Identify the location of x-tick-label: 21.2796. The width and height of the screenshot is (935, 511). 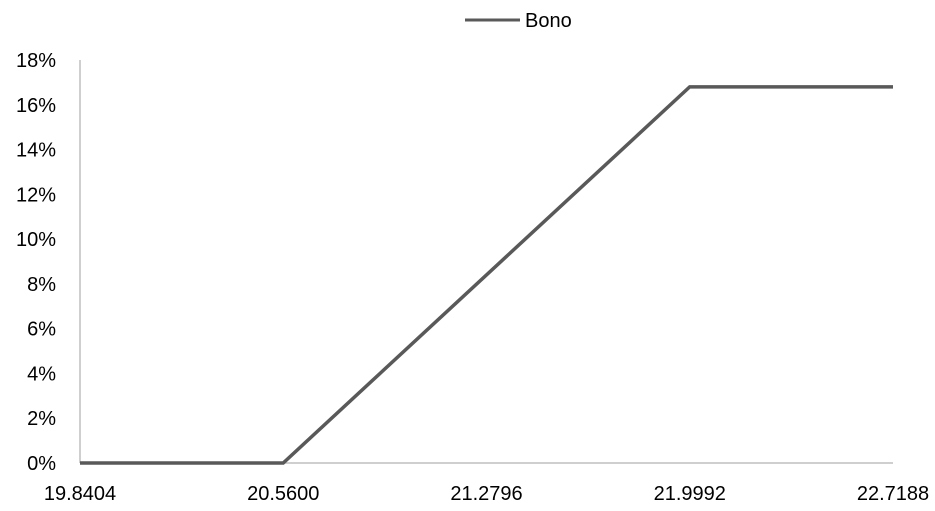
(486, 494).